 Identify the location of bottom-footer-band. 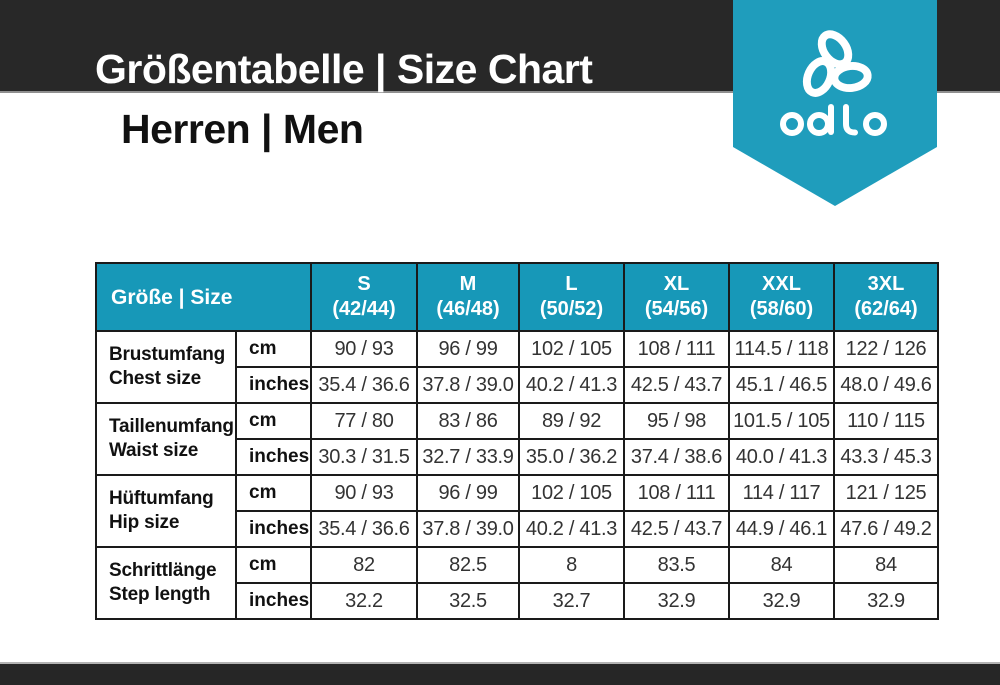
(500, 673).